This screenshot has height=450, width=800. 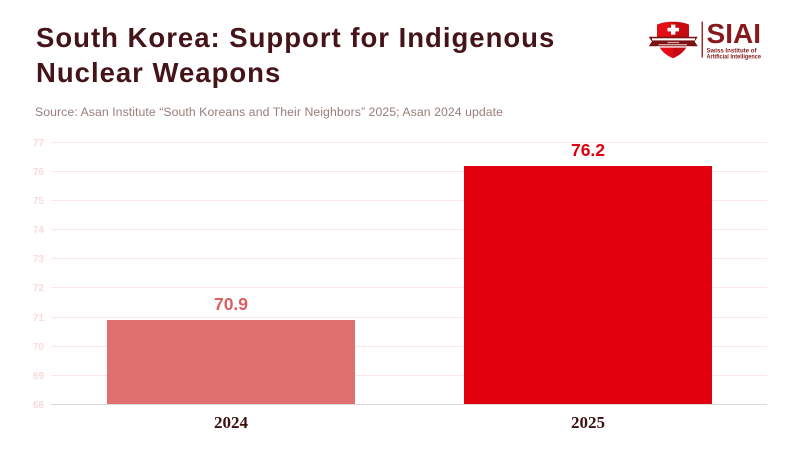 I want to click on svg-text: Swiss Institute of, so click(x=732, y=50).